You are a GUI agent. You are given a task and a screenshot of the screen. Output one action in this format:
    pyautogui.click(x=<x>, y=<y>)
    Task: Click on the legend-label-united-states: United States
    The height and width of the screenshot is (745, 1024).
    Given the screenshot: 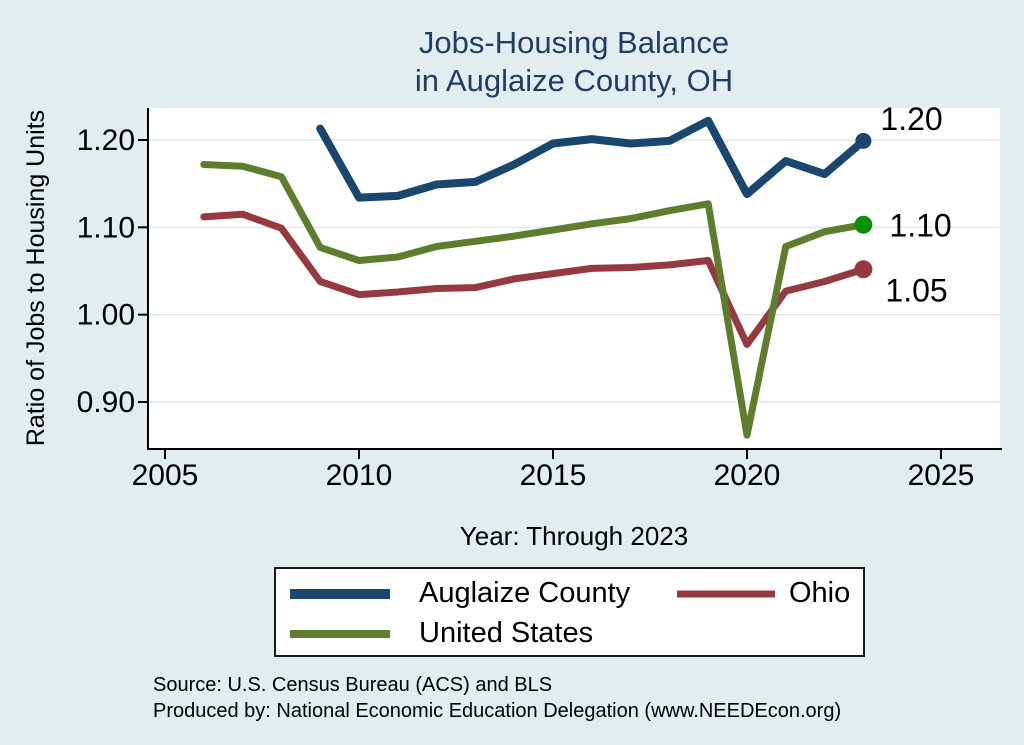 What is the action you would take?
    pyautogui.click(x=506, y=632)
    